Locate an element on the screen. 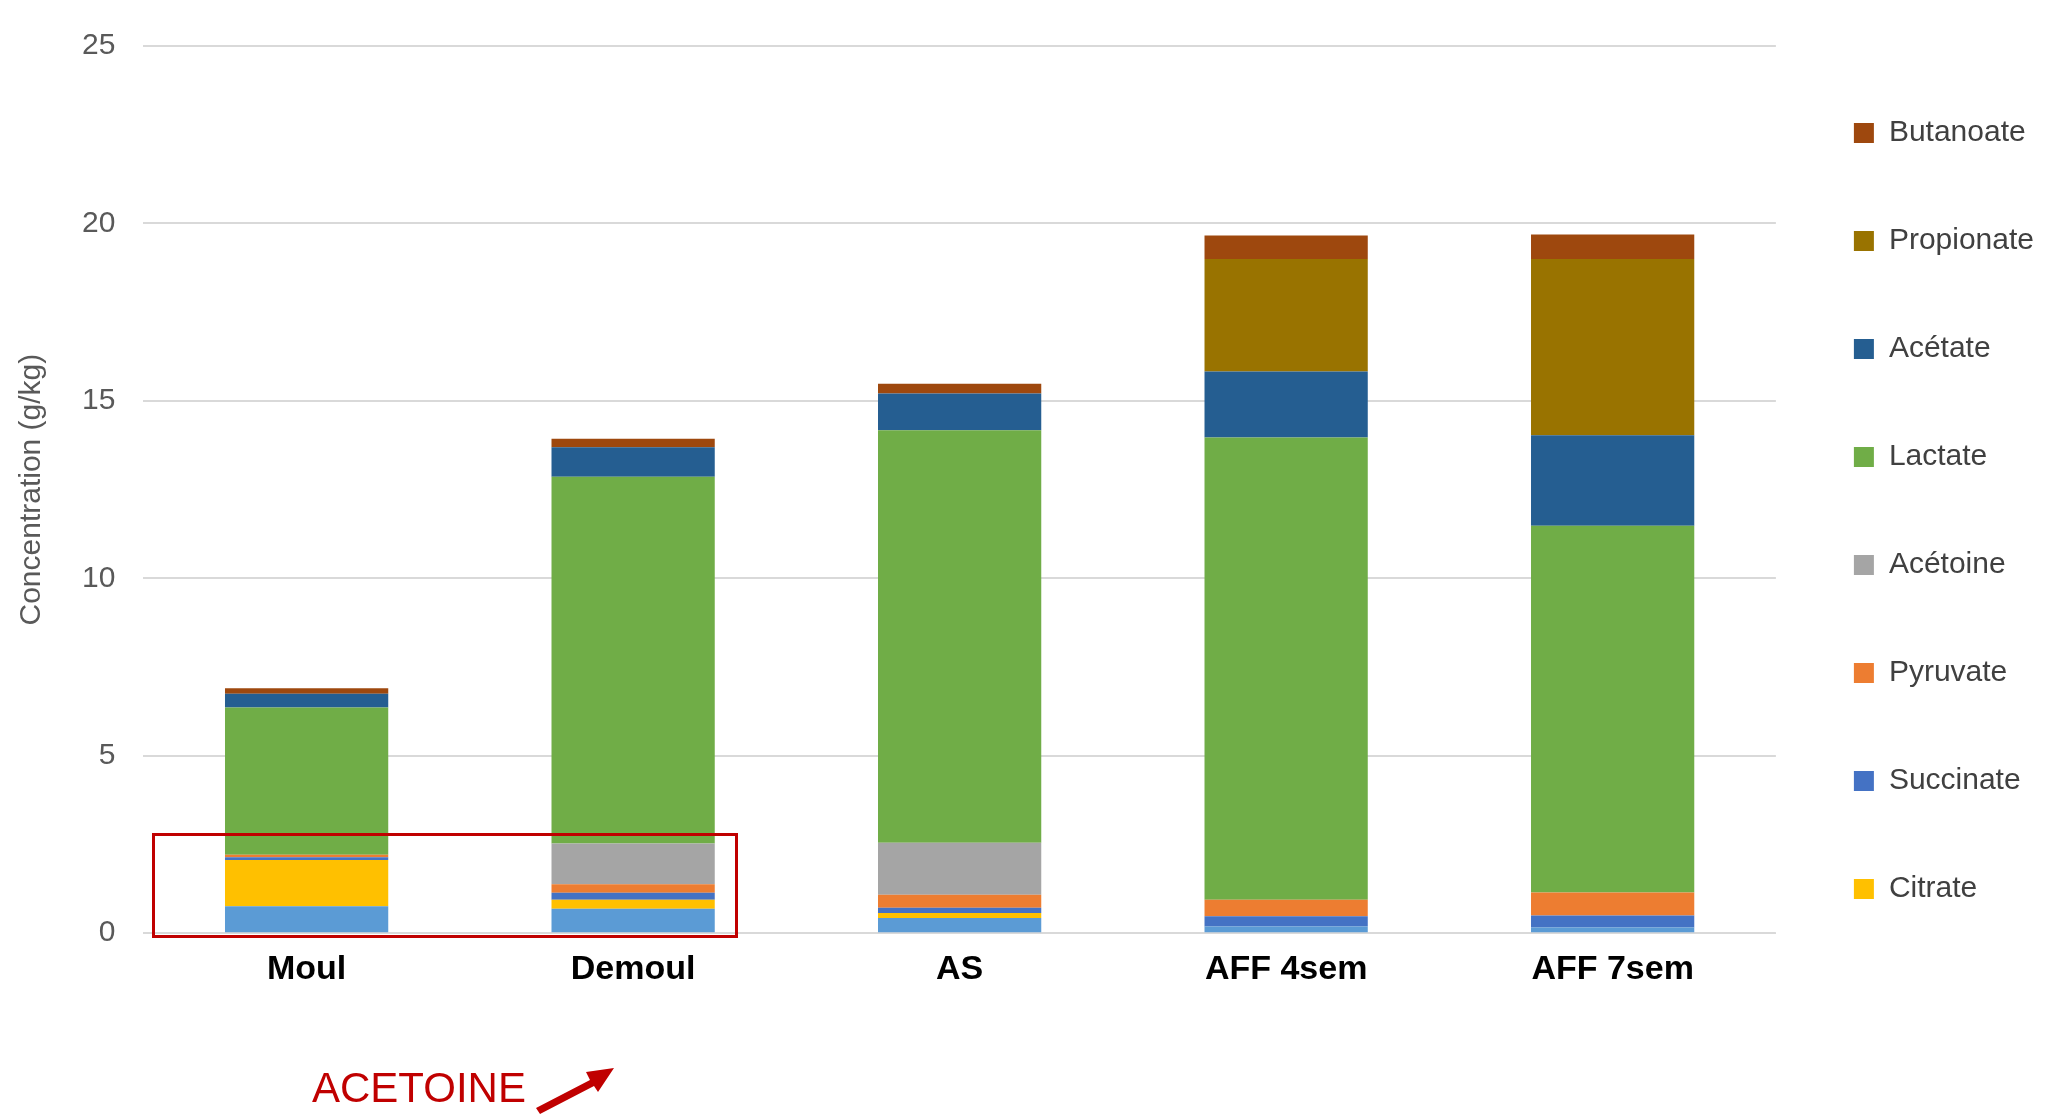 Image resolution: width=2054 pixels, height=1116 pixels. legend-label: Butanoate is located at coordinates (1957, 131).